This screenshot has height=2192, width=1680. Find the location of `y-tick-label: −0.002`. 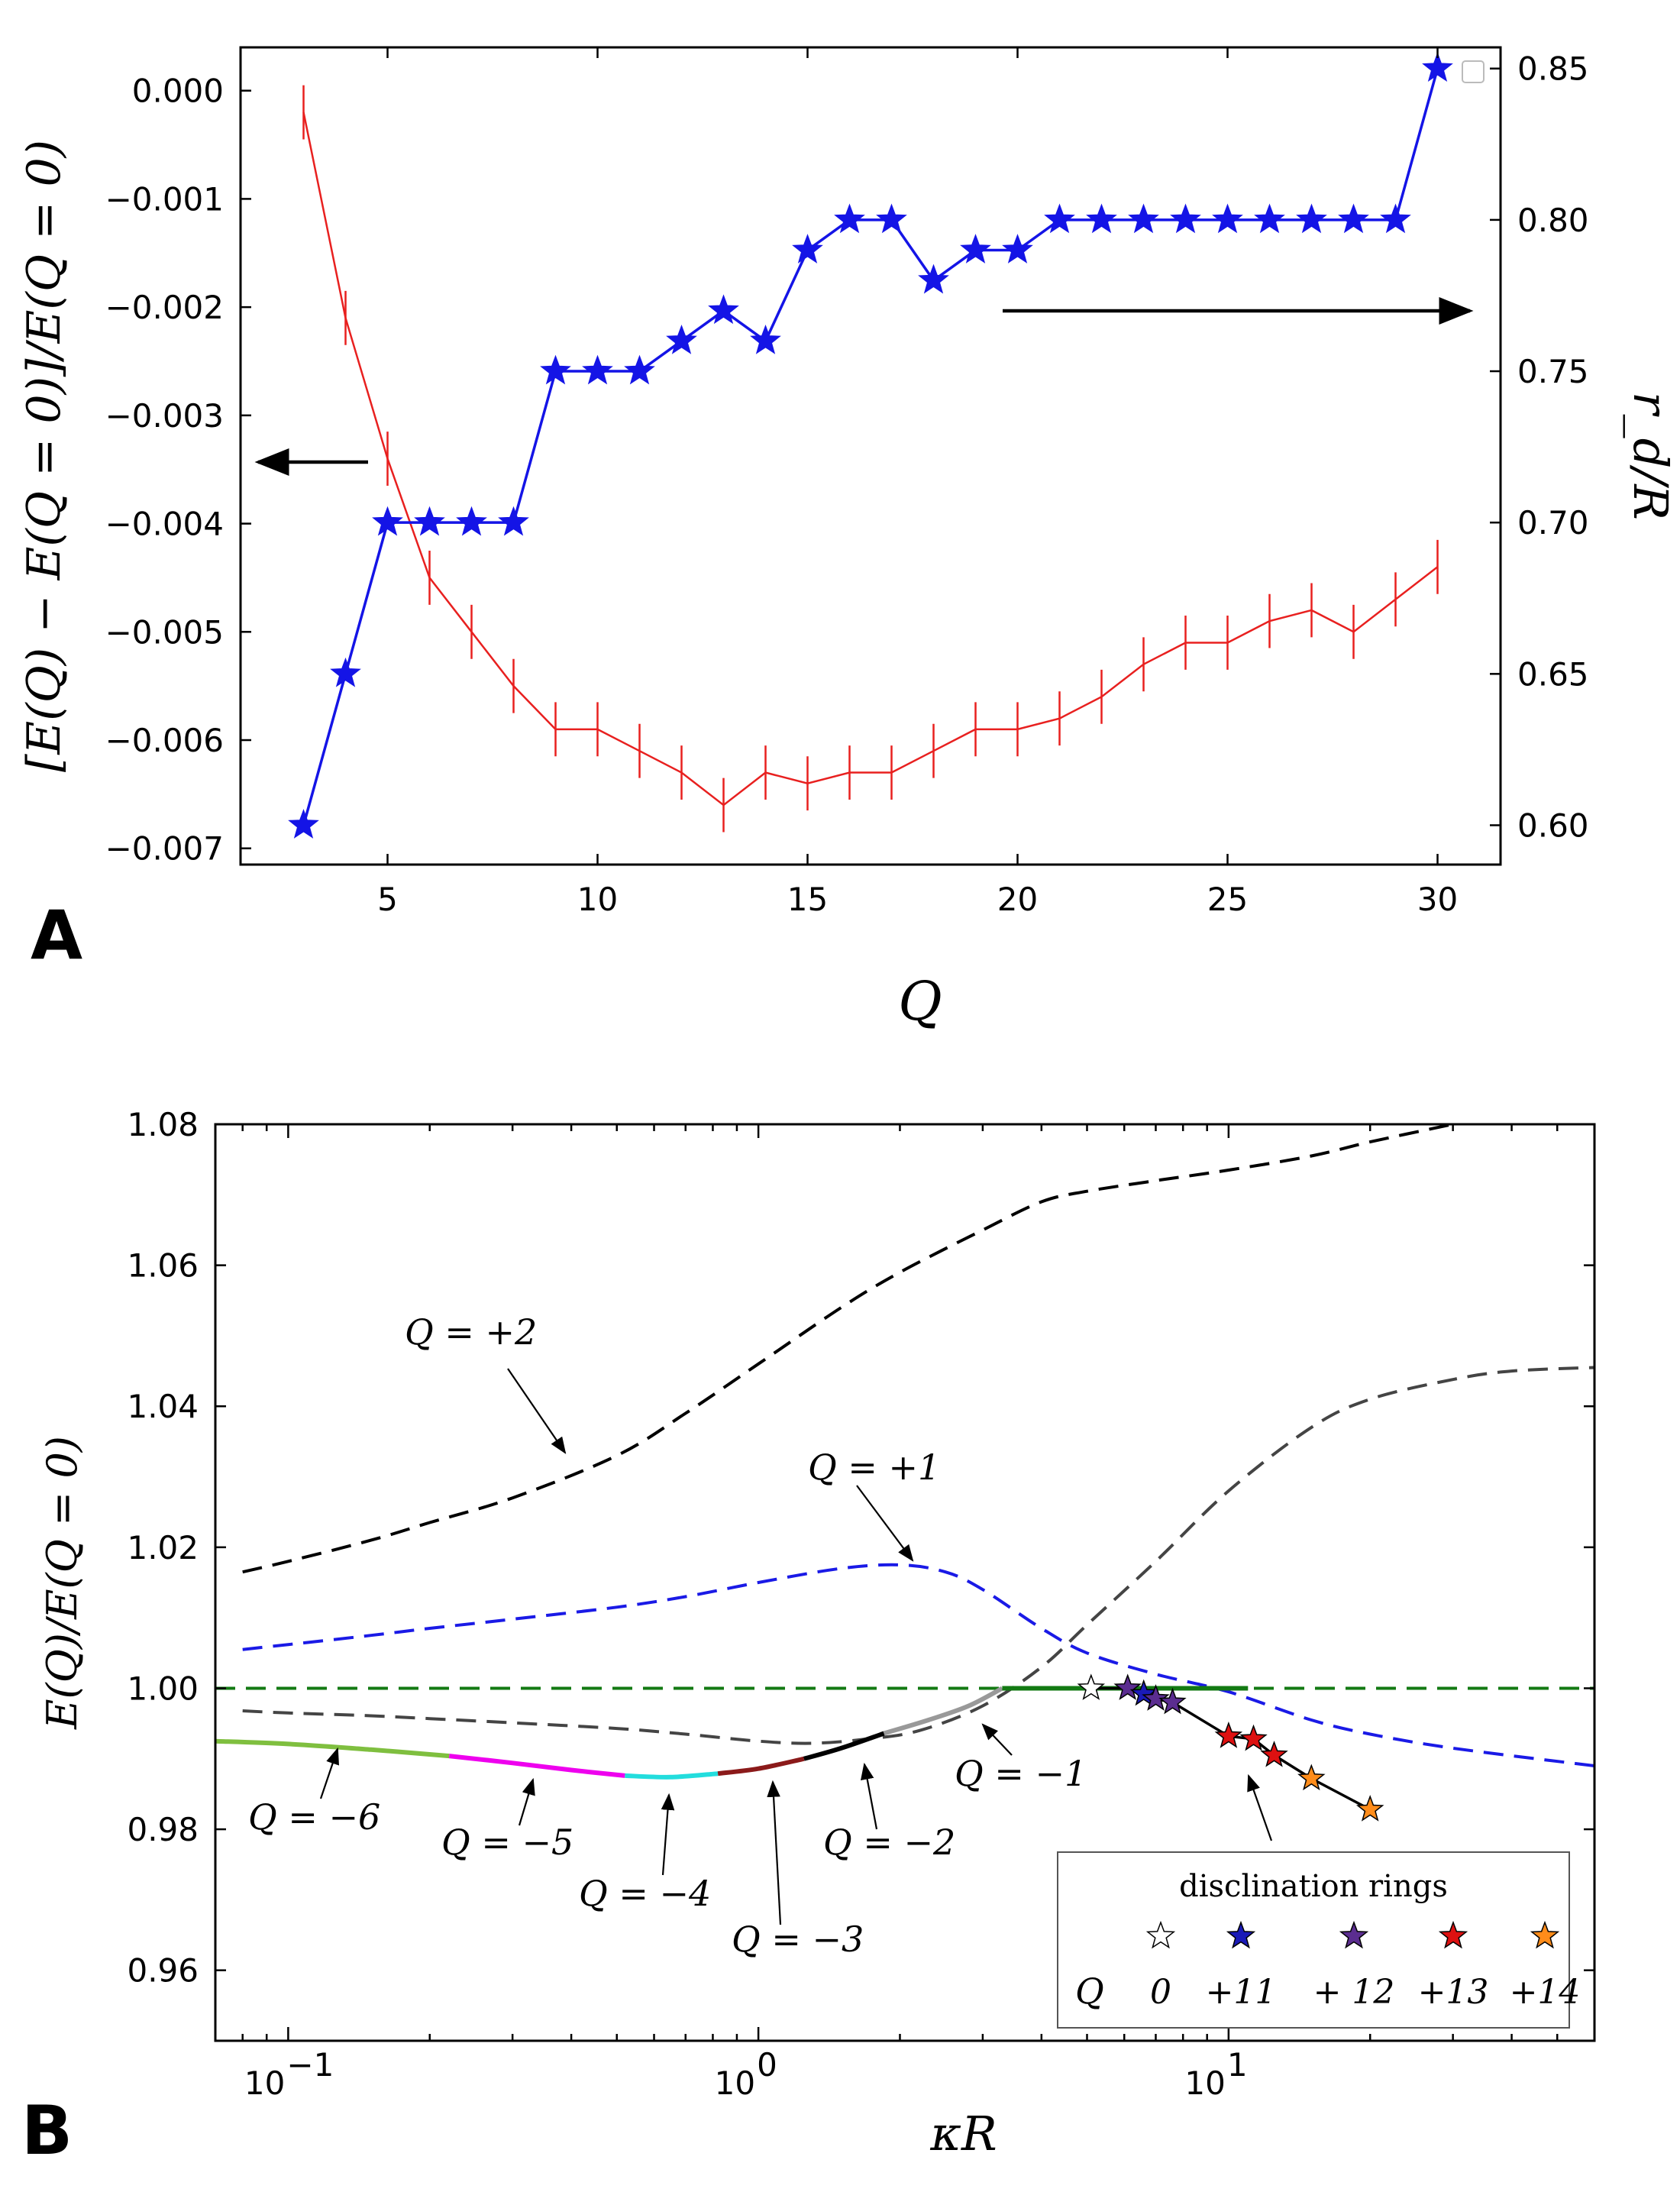

y-tick-label: −0.002 is located at coordinates (164, 307).